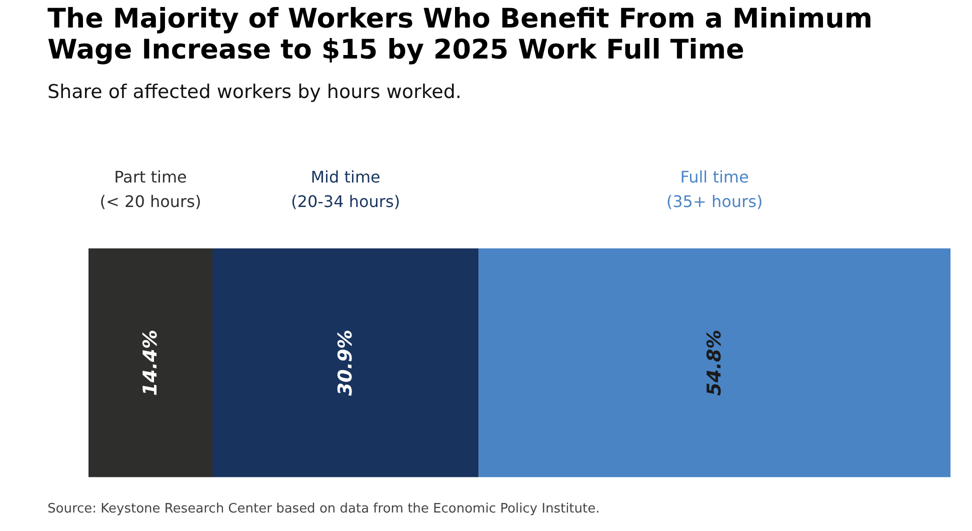  What do you see at coordinates (345, 363) in the screenshot?
I see `data-label: 30.9%` at bounding box center [345, 363].